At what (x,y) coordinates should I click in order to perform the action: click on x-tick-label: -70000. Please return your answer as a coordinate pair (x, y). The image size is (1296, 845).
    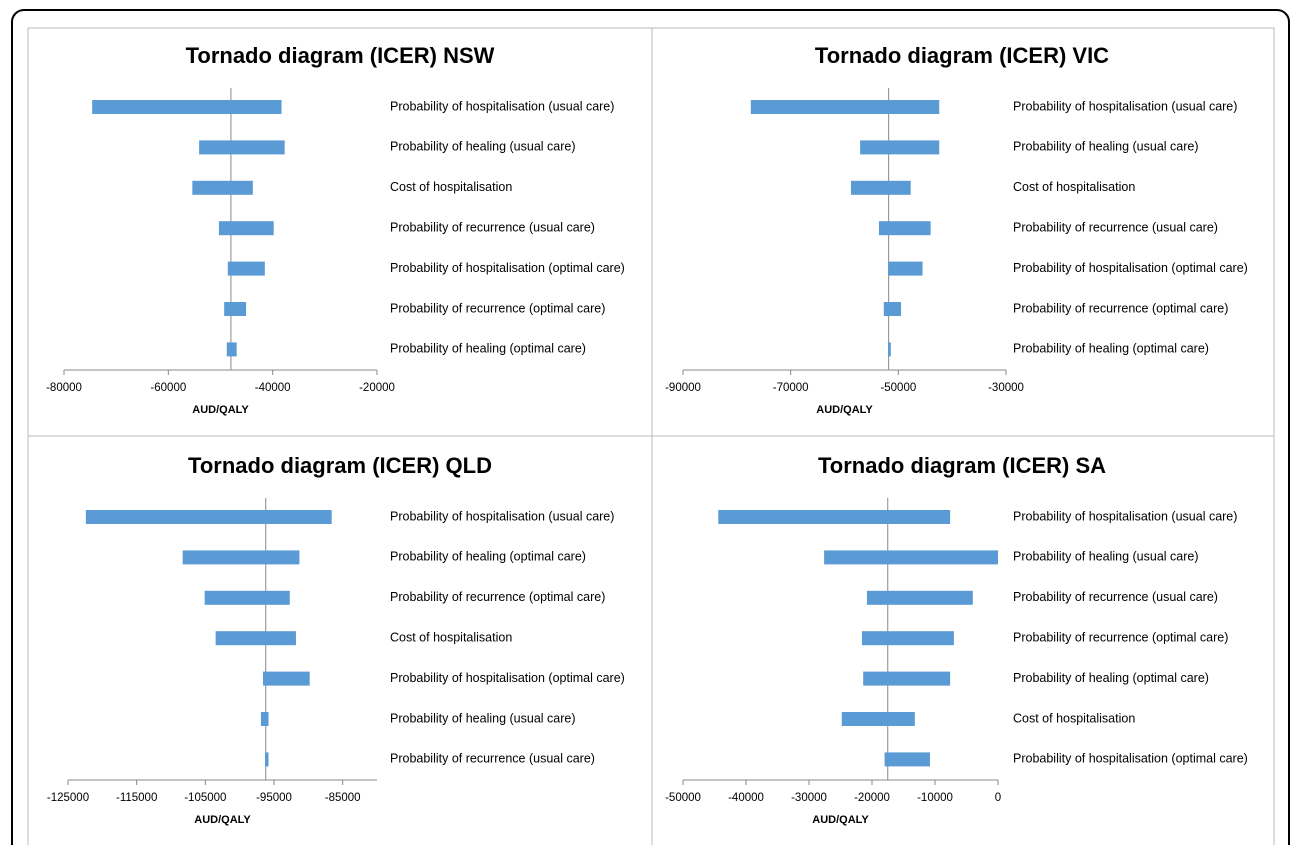
    Looking at the image, I should click on (791, 388).